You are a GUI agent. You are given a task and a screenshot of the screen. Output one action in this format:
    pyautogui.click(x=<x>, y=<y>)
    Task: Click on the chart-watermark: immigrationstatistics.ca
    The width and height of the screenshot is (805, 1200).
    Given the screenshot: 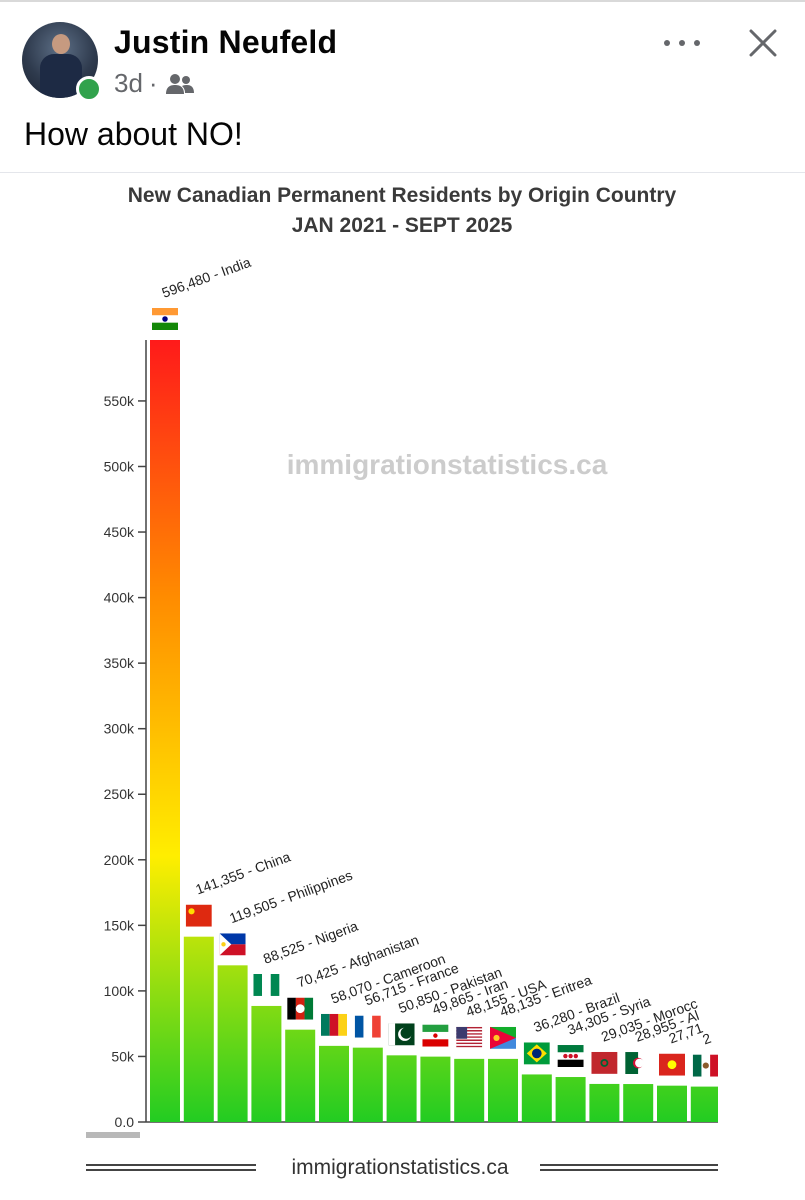 What is the action you would take?
    pyautogui.click(x=447, y=464)
    